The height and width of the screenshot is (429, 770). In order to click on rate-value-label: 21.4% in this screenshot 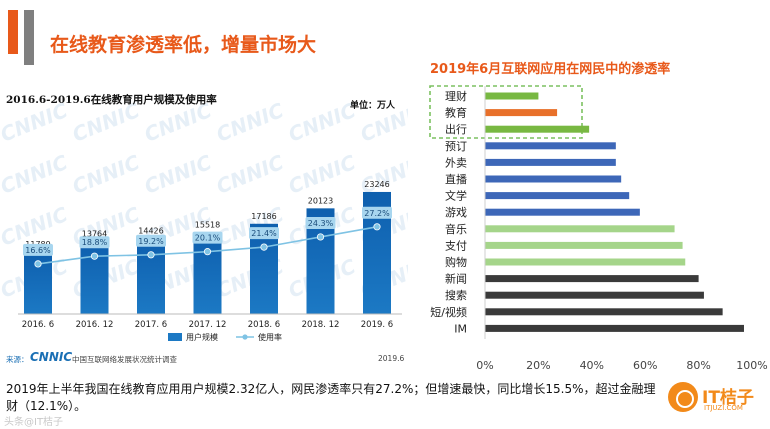, I will do `click(264, 233)`.